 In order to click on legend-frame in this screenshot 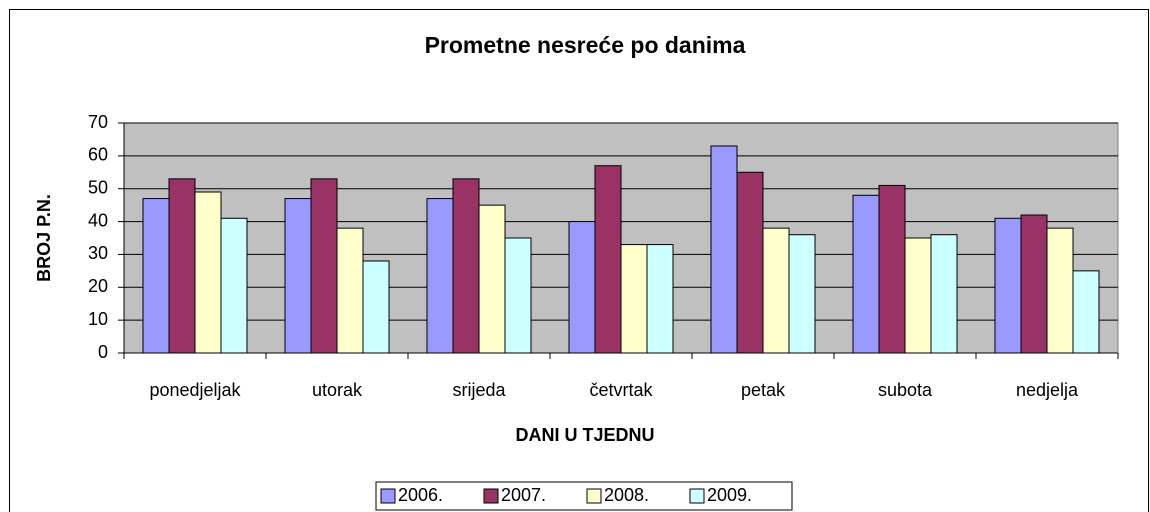, I will do `click(584, 496)`.